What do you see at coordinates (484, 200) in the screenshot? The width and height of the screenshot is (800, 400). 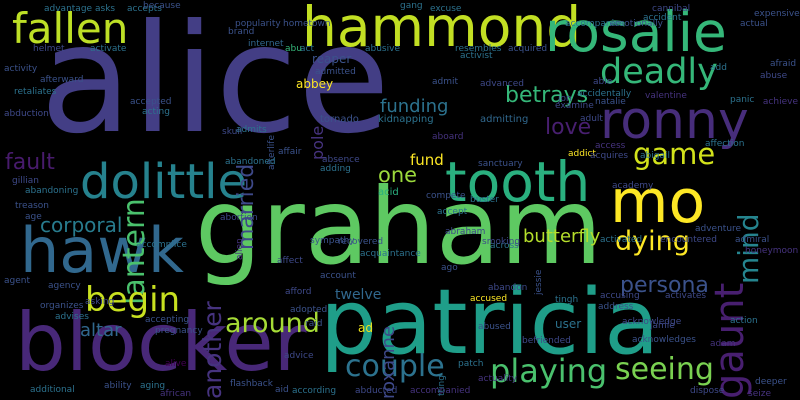 I see `cloud-word: buster` at bounding box center [484, 200].